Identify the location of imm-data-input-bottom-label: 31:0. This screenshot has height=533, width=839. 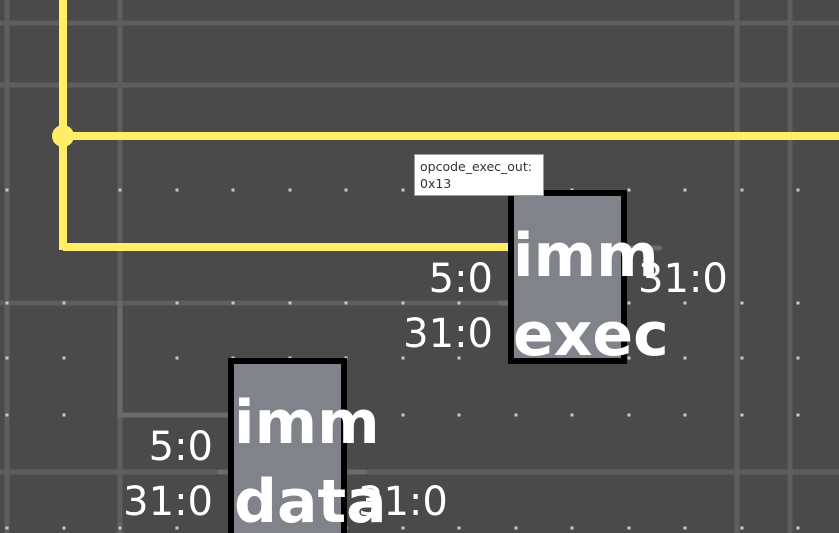
(168, 502).